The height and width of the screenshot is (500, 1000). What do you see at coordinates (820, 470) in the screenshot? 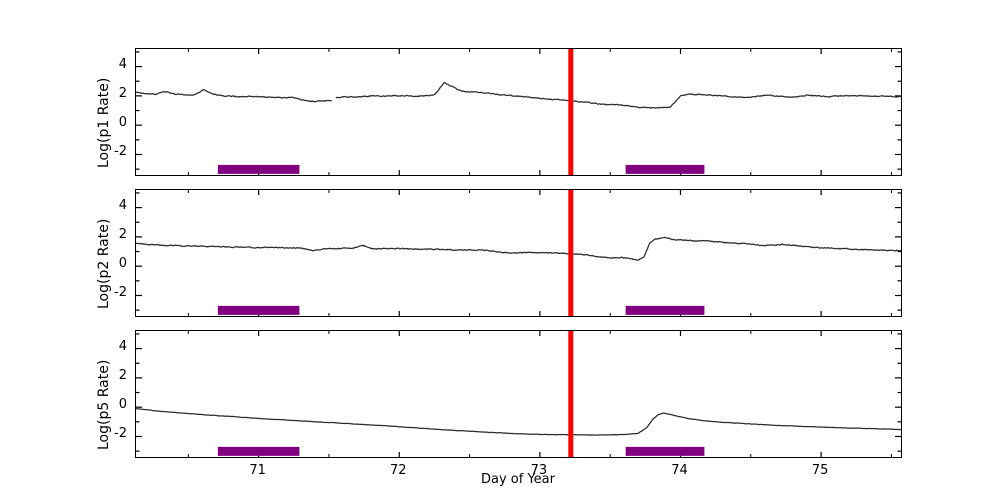
I see `x-tick-label: 75` at bounding box center [820, 470].